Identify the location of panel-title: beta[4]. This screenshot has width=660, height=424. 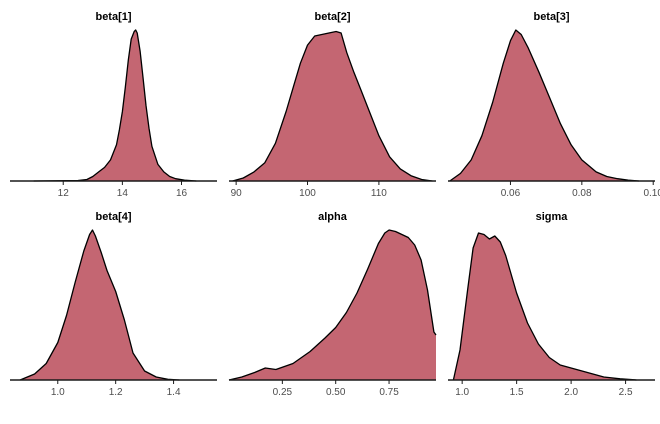
(113, 217).